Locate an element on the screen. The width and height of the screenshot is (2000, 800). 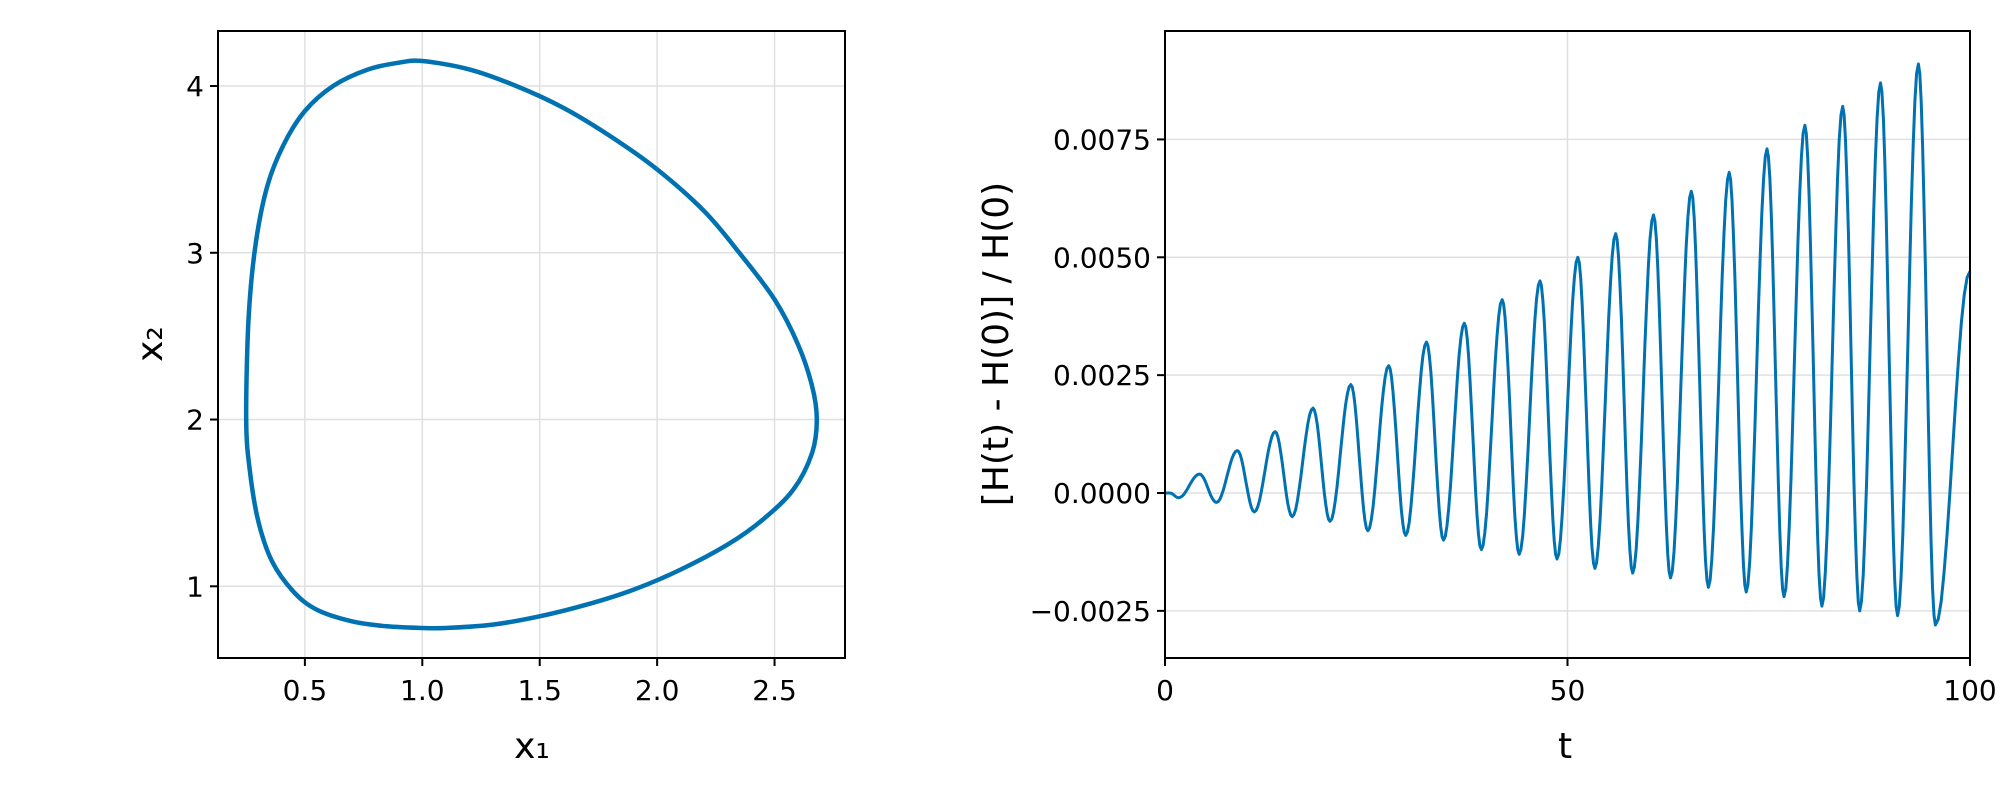
x-tick-label: 2.5 is located at coordinates (774, 690).